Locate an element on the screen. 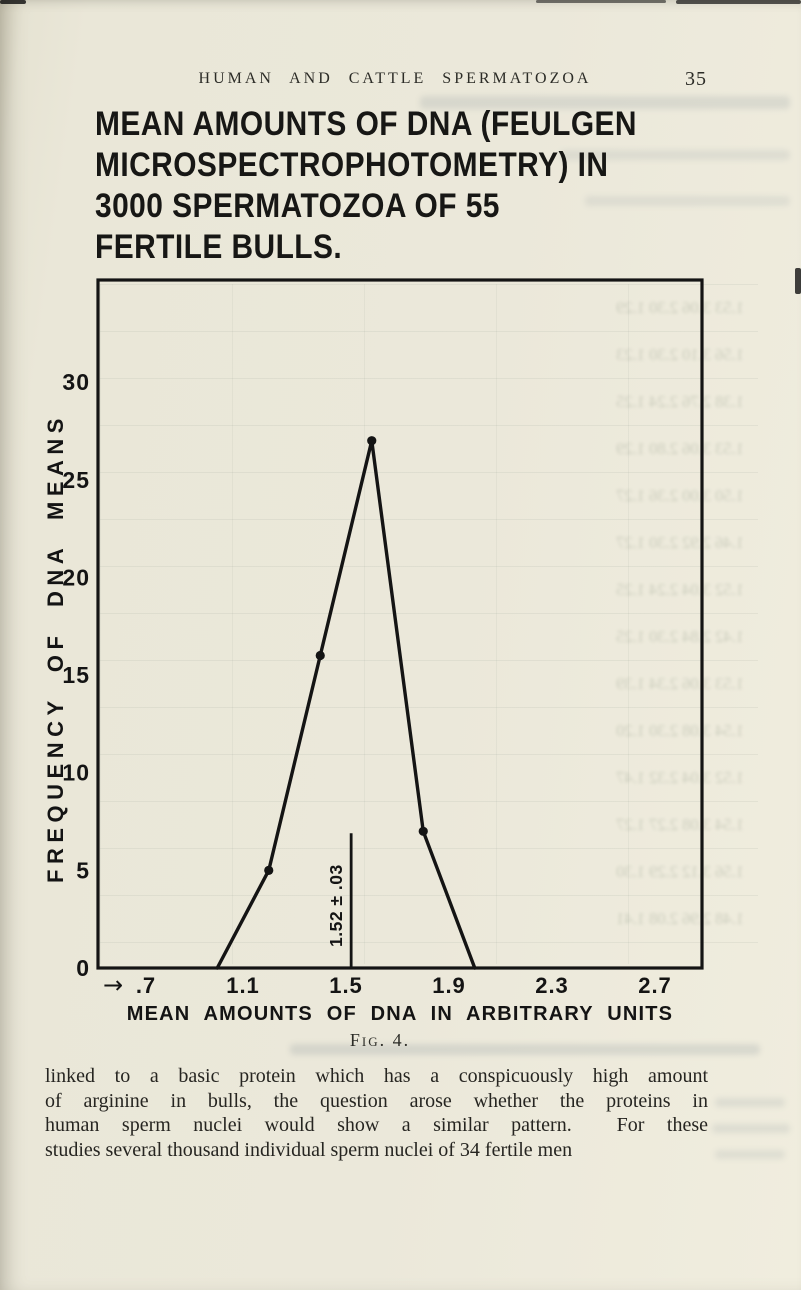  x-tick-label: 1.9 is located at coordinates (449, 985).